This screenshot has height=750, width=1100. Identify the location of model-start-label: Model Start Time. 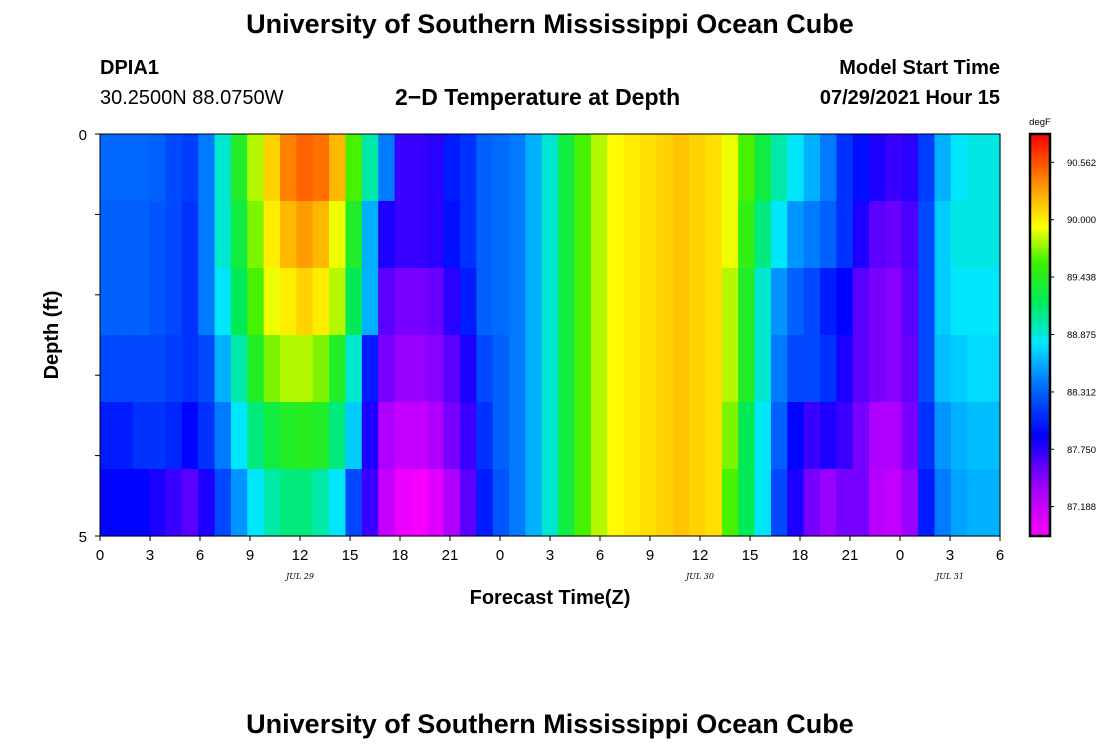
(919, 68).